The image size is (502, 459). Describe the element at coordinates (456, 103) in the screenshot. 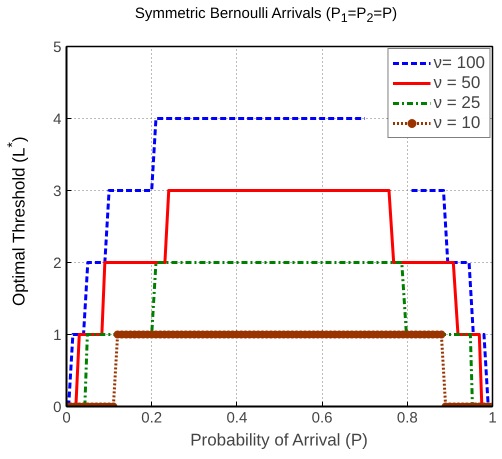

I see `legend-label: ν = 25` at that location.